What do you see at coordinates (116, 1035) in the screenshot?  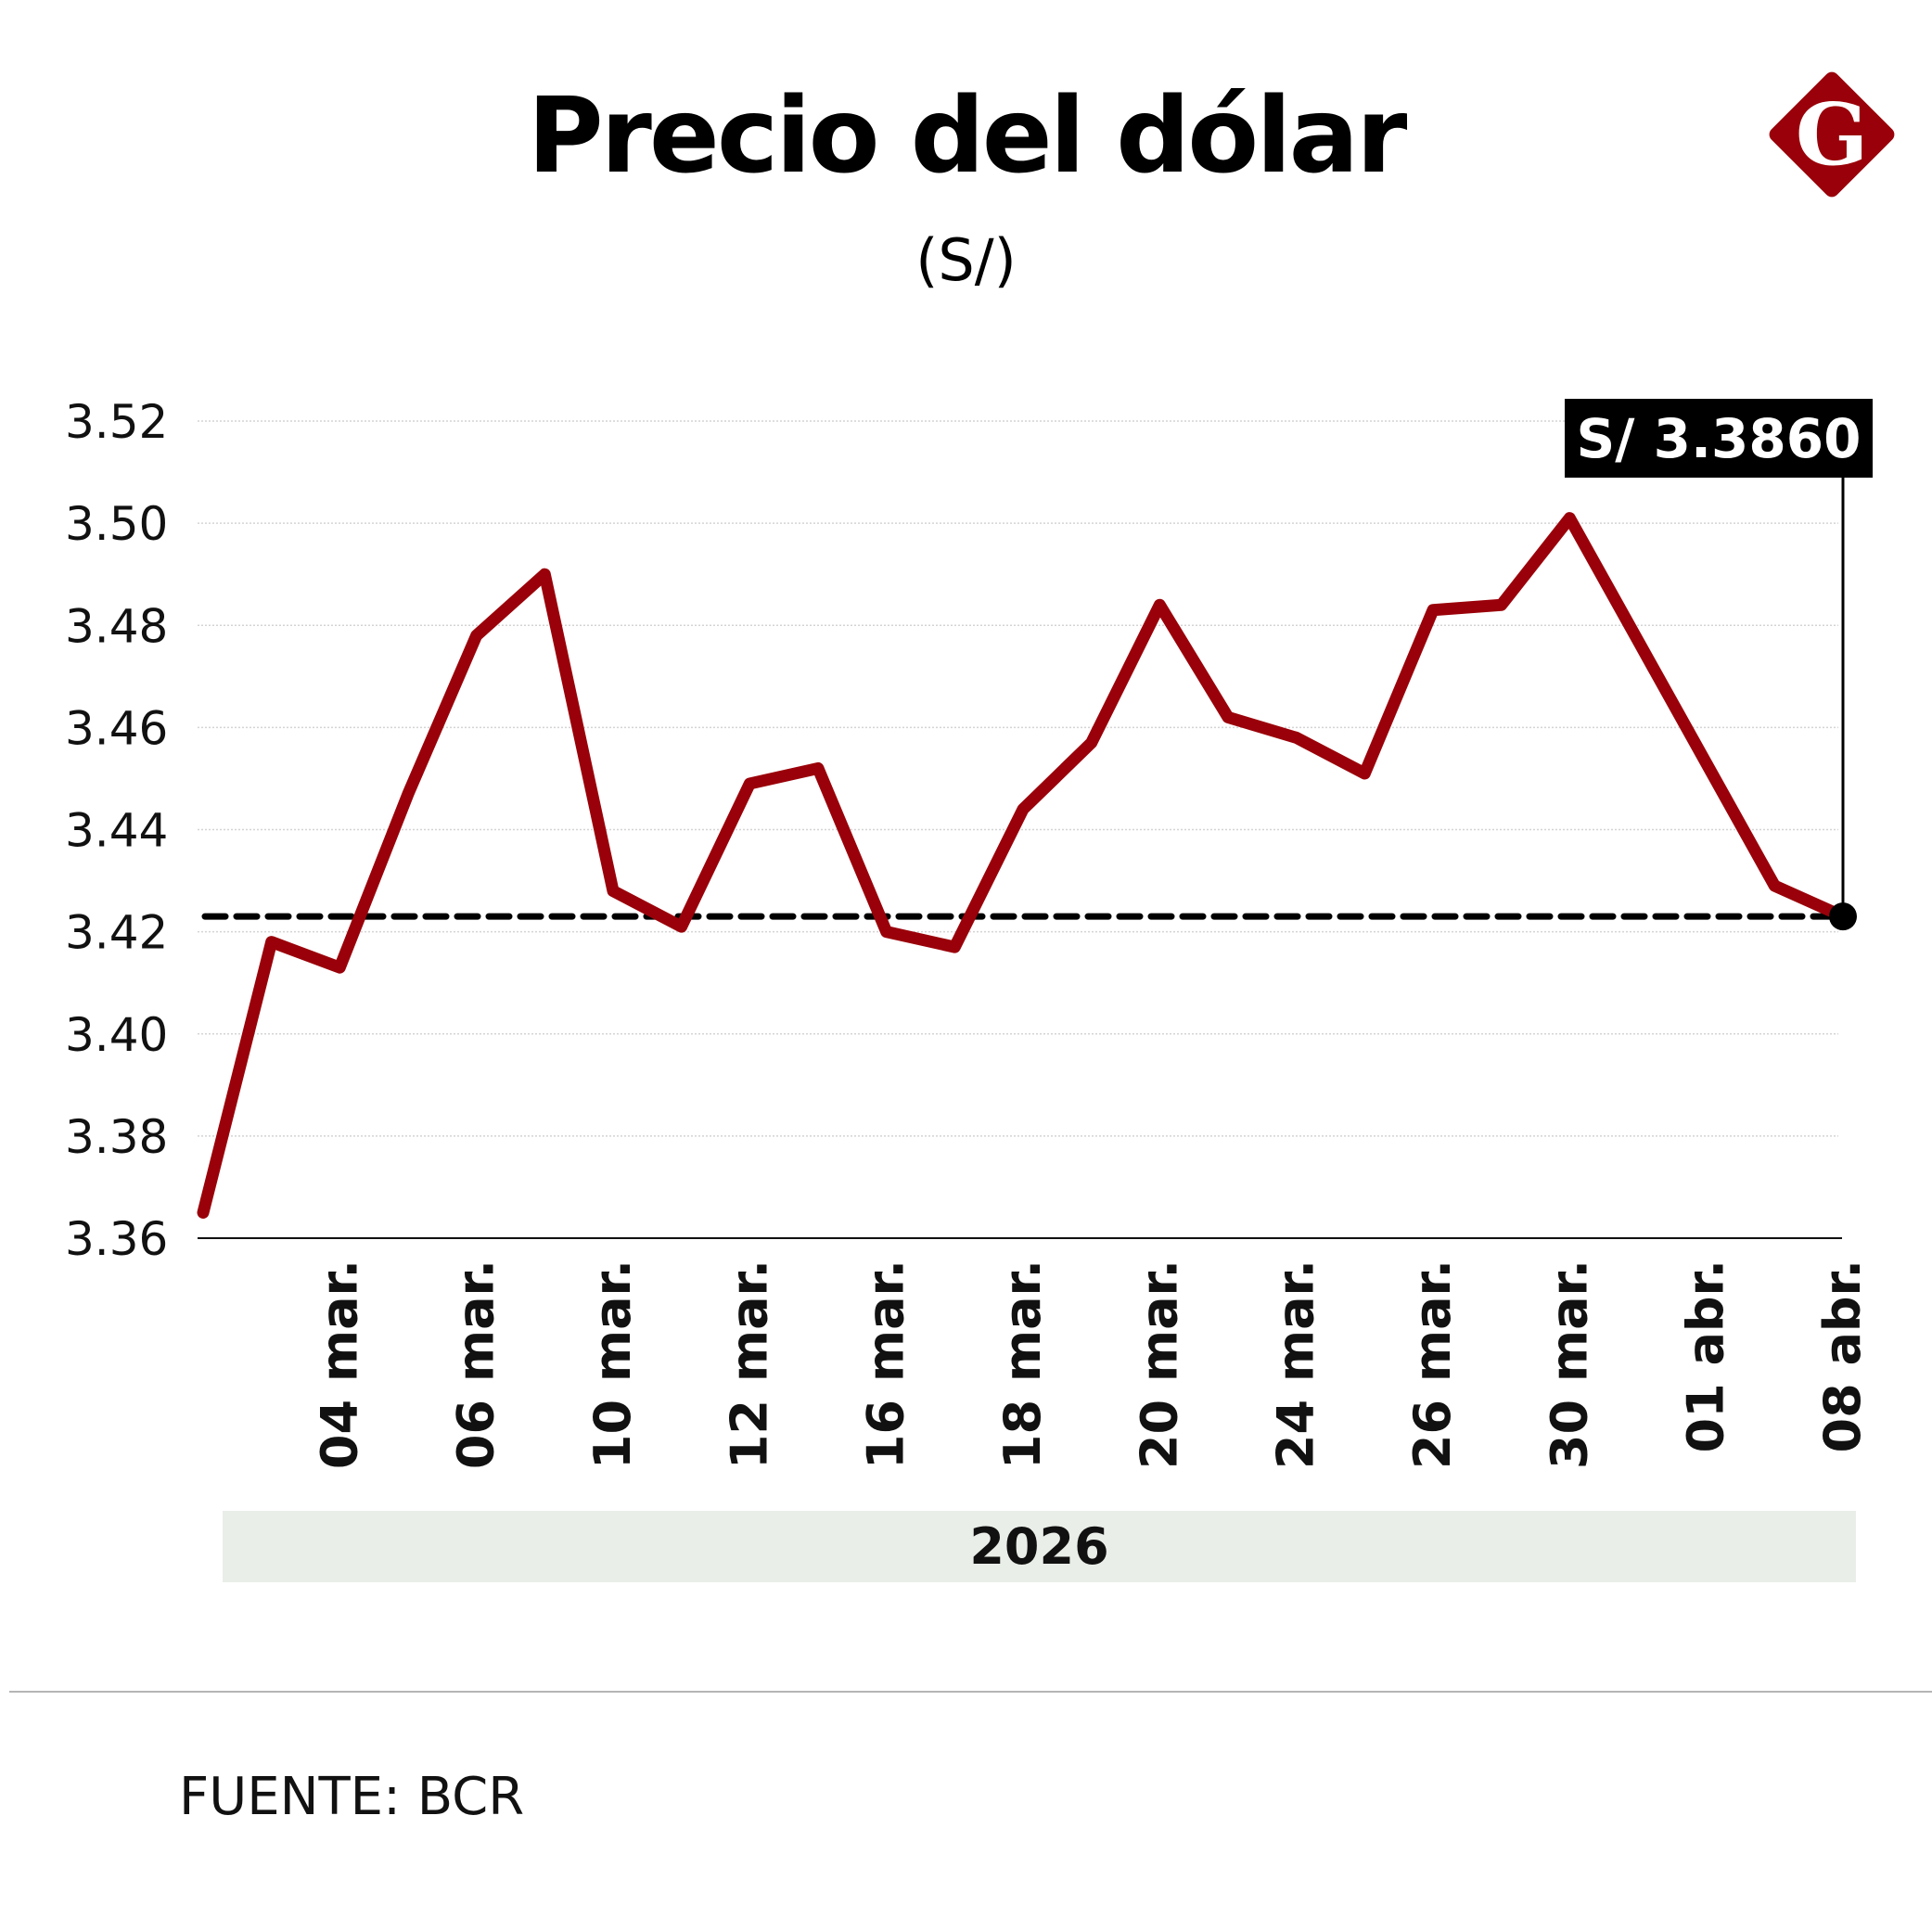 I see `y-tick-label: 3.40` at bounding box center [116, 1035].